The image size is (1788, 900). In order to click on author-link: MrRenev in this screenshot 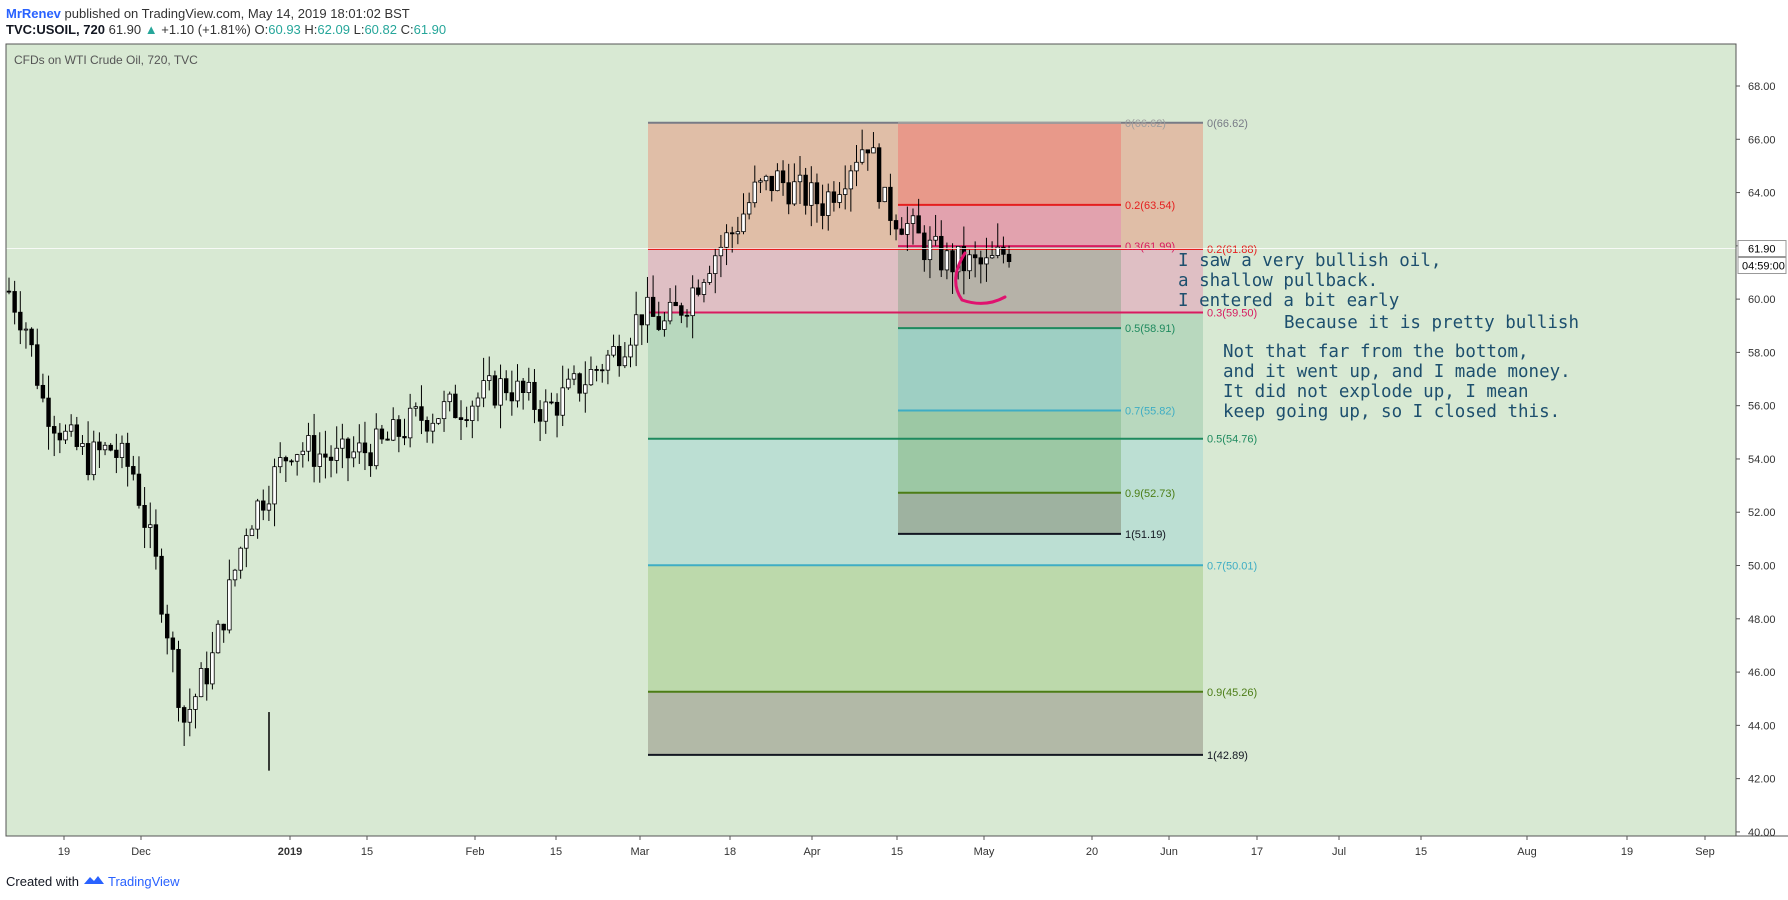, I will do `click(33, 13)`.